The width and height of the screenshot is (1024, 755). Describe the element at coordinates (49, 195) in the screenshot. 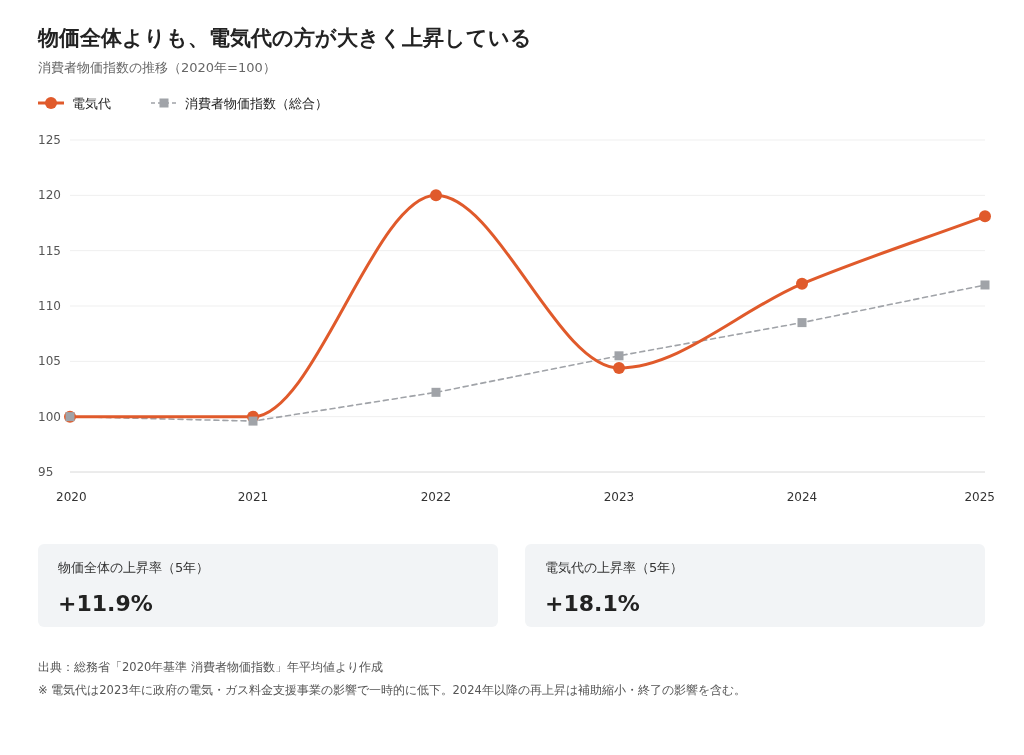

I see `y-tick-label: 120` at that location.